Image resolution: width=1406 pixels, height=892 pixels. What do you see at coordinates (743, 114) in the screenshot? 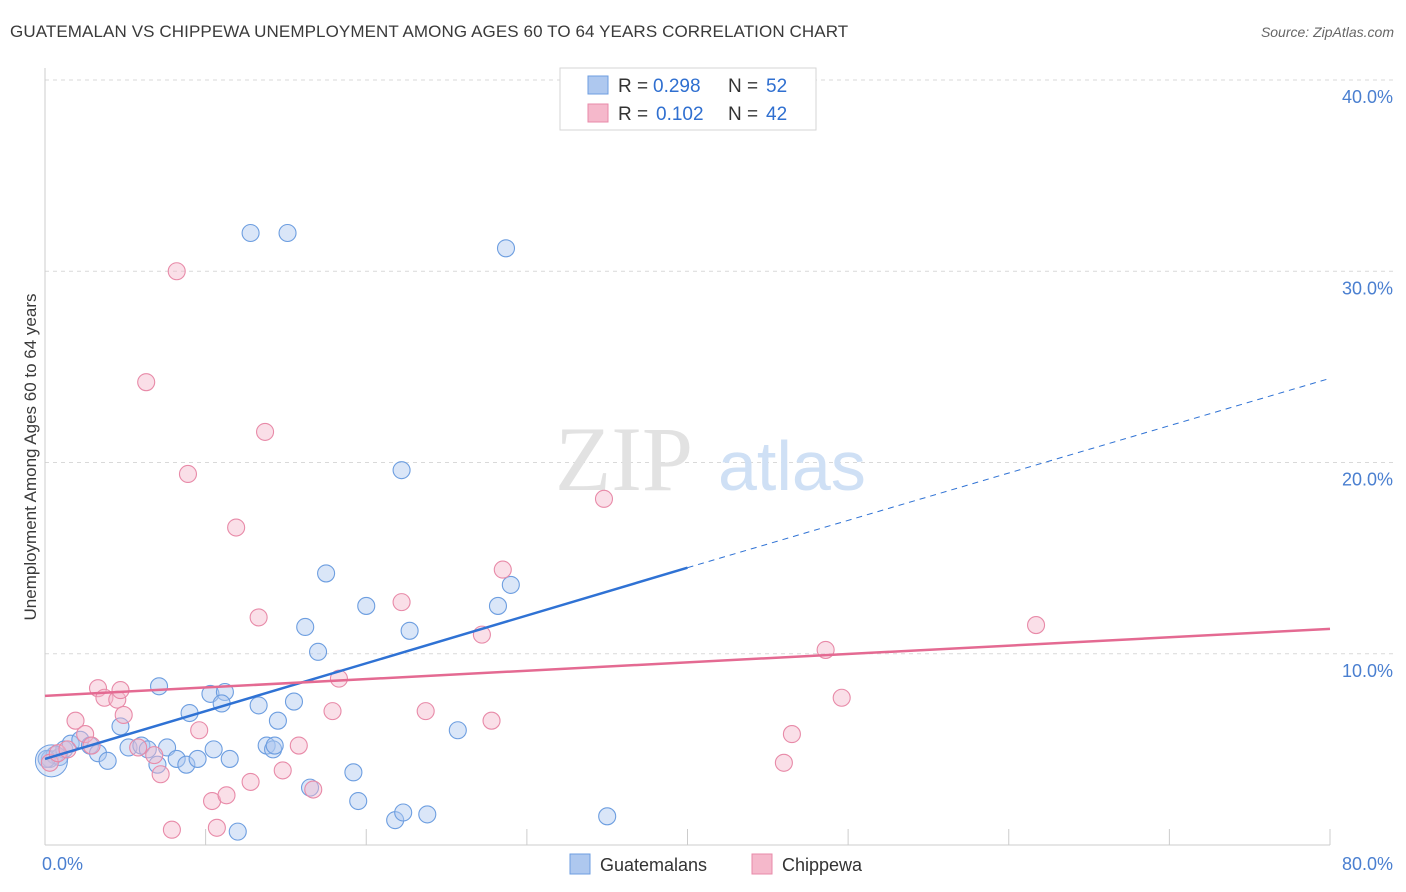
I see `legend-n-label-2: N =` at bounding box center [743, 114].